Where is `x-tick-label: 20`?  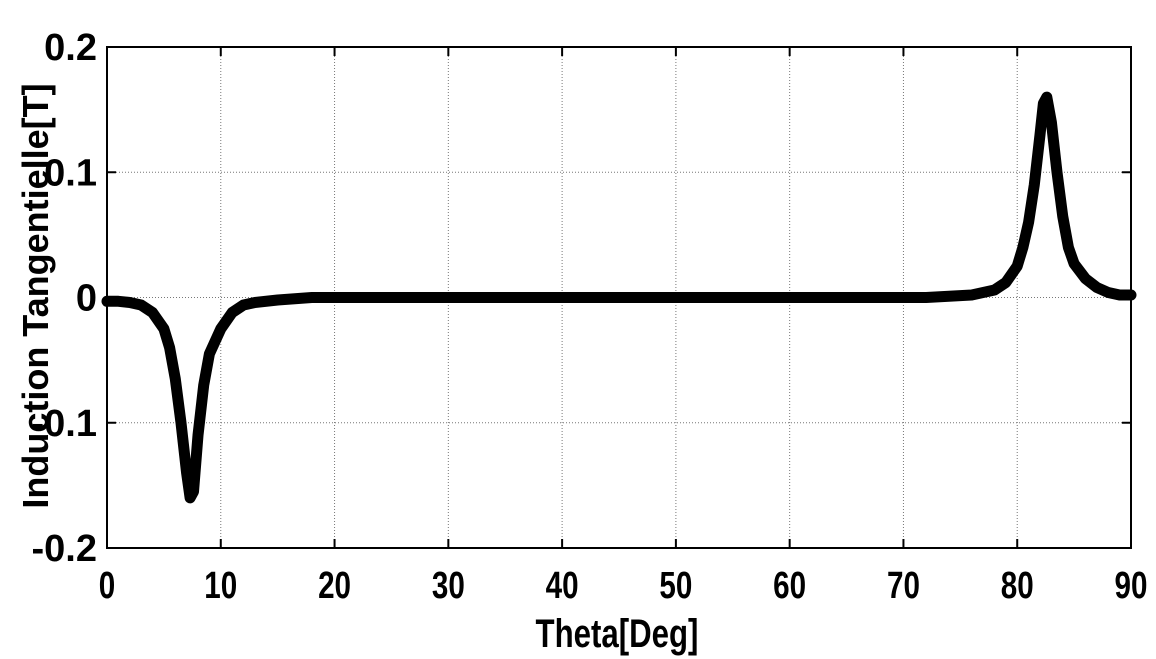
x-tick-label: 20 is located at coordinates (334, 586).